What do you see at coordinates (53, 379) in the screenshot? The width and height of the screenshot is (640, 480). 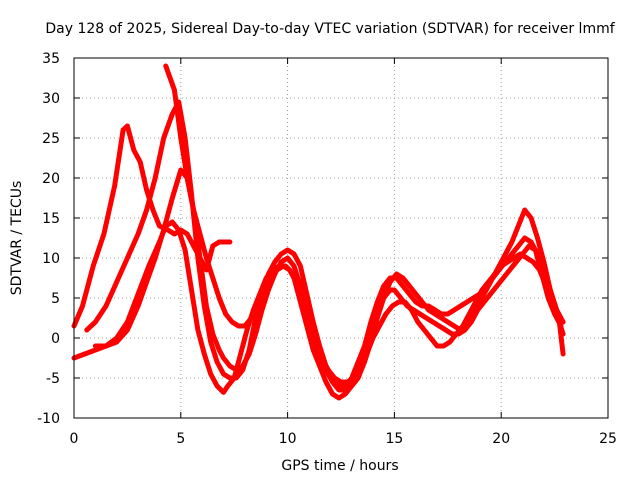 I see `y-tick-label: -5` at bounding box center [53, 379].